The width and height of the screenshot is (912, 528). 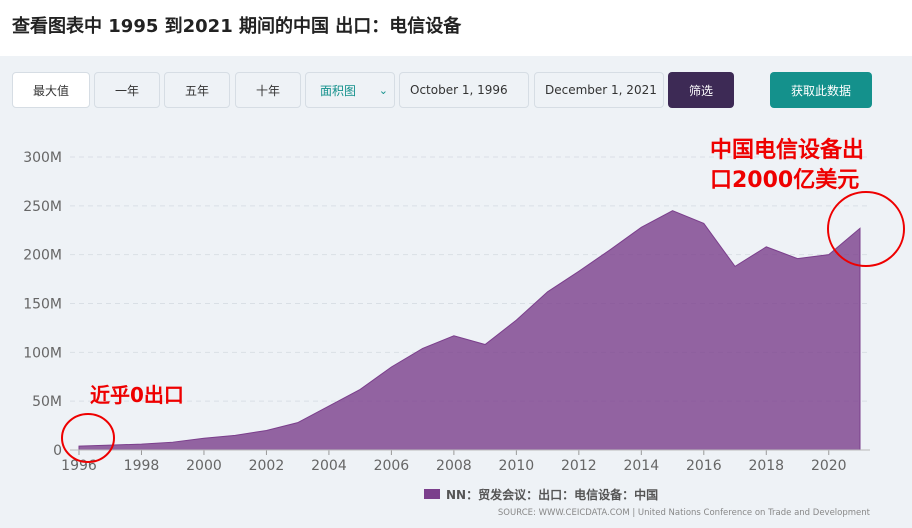 I want to click on x-tick-label: 2008, so click(x=454, y=466).